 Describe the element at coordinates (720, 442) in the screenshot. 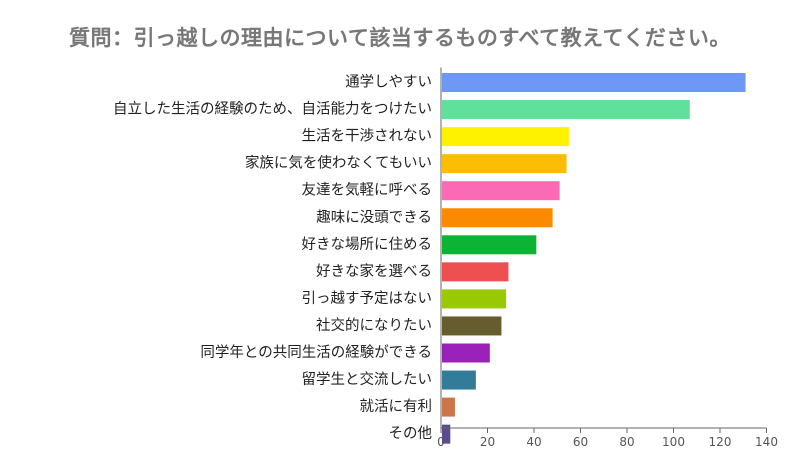

I see `x-tick-label: 120` at that location.